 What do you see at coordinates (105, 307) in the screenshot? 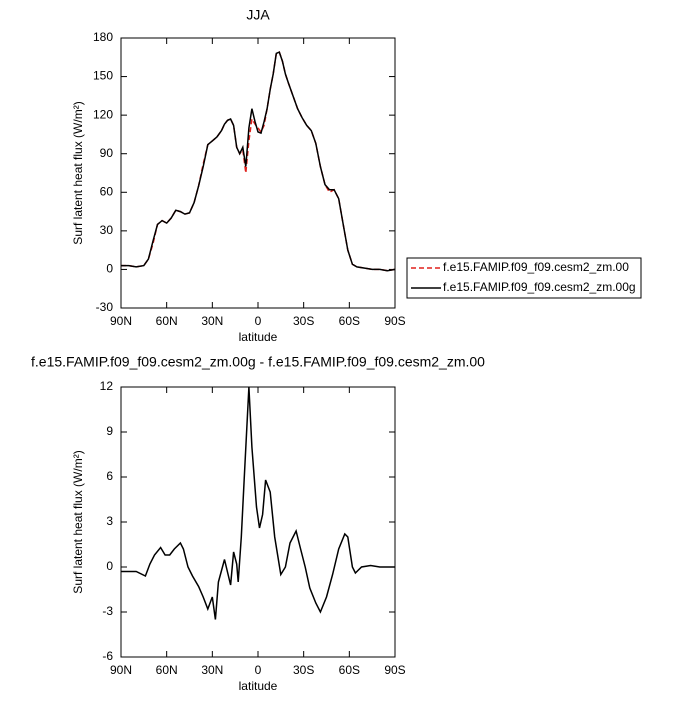
I see `y-tick-label: -30` at bounding box center [105, 307].